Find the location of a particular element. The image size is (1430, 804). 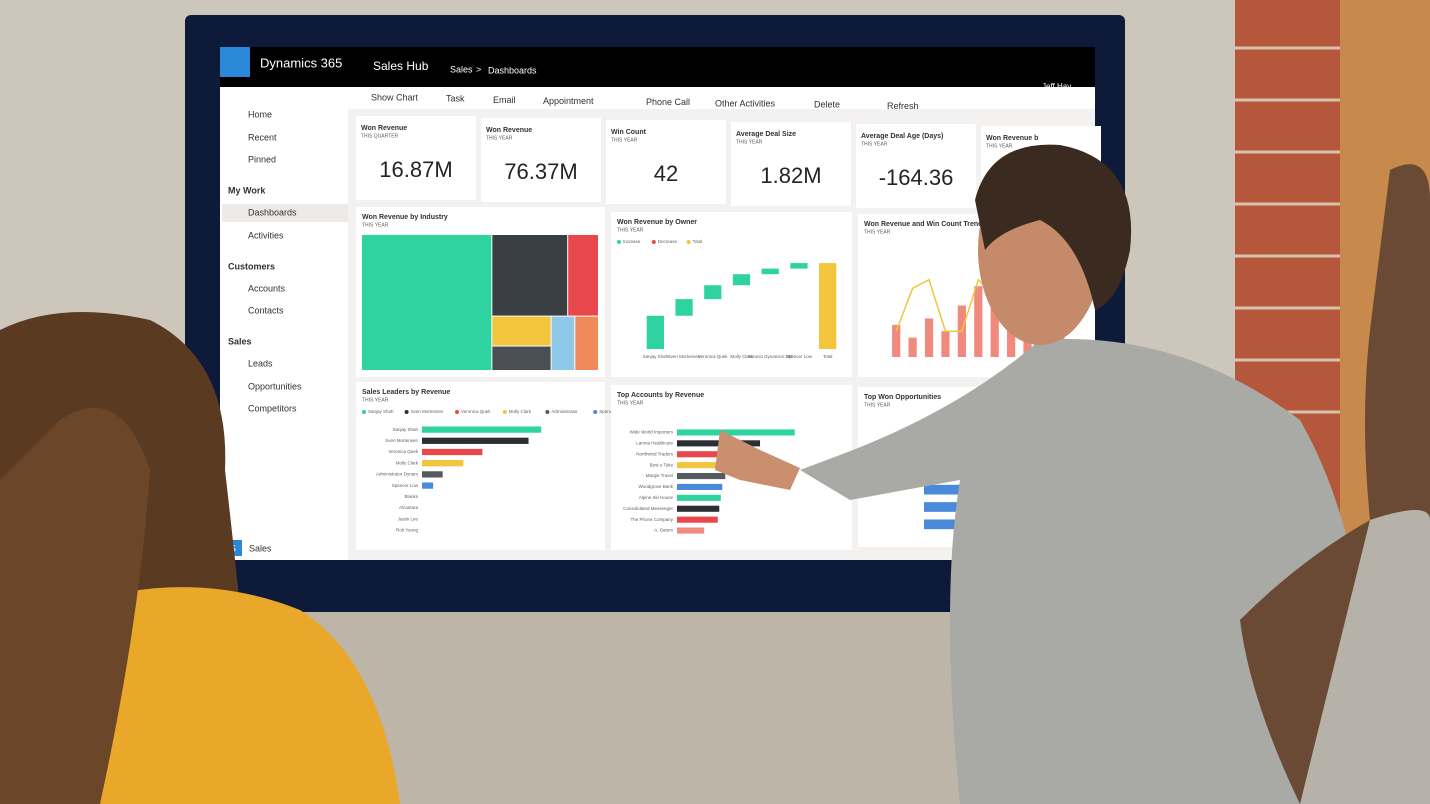

command: Show Chart is located at coordinates (395, 97).